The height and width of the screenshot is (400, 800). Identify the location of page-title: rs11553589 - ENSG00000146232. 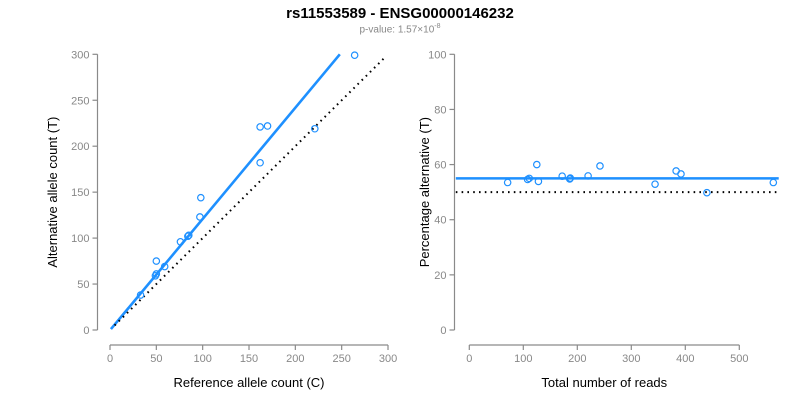
(400, 13).